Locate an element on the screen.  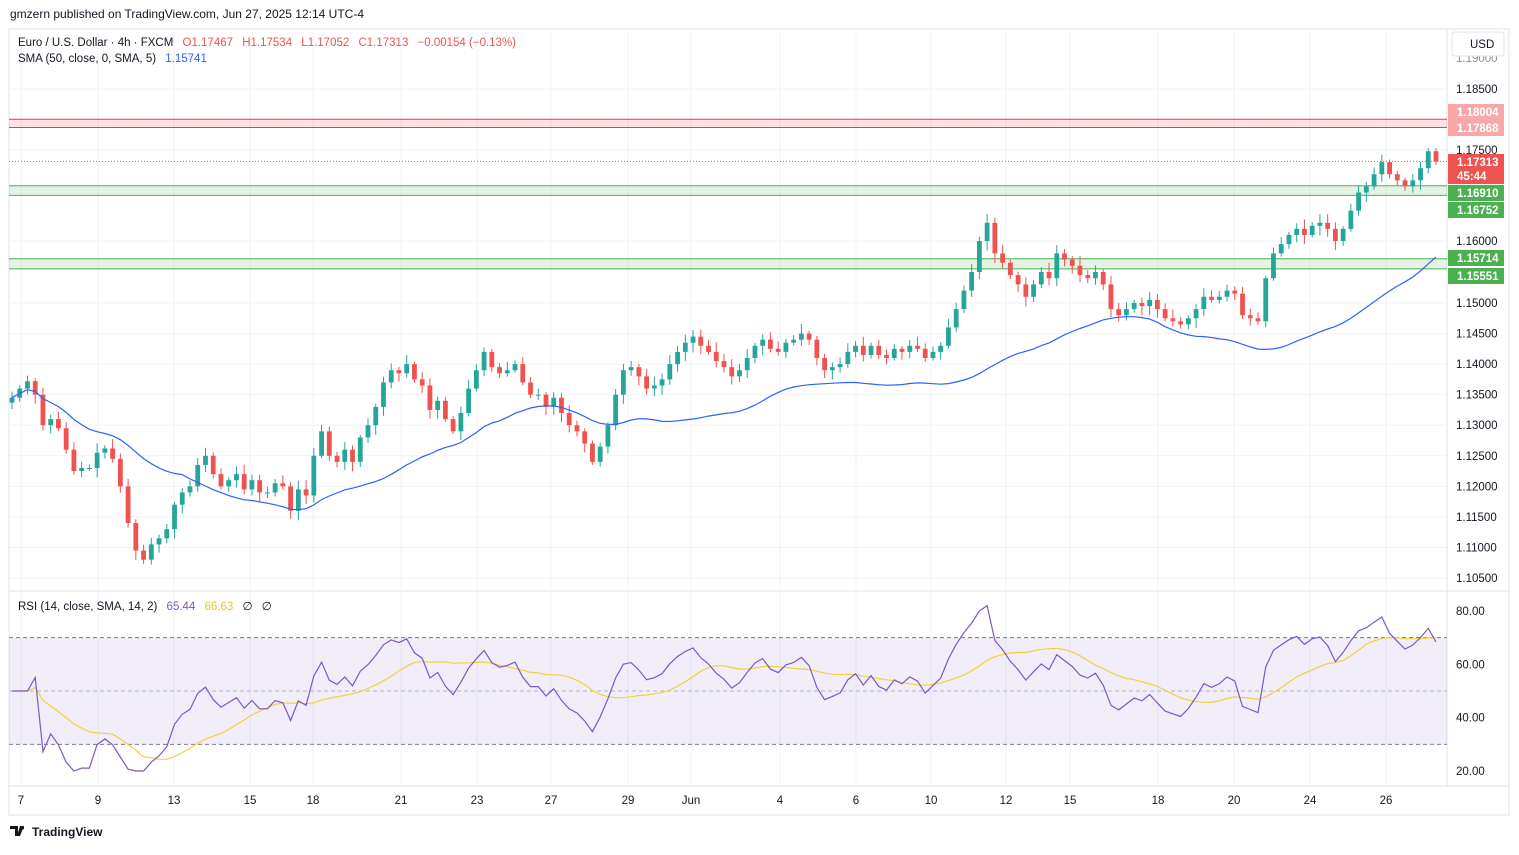
resistance-badge-top-bg is located at coordinates (1476, 112).